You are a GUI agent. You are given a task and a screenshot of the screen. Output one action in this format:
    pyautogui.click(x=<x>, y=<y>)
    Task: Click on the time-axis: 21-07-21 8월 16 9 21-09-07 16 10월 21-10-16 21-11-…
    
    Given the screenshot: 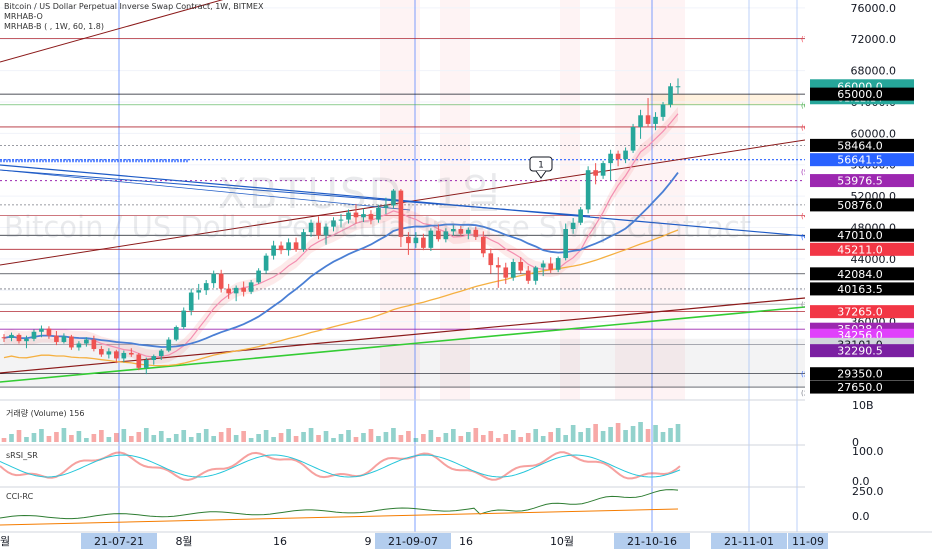 What is the action you would take?
    pyautogui.click(x=466, y=540)
    